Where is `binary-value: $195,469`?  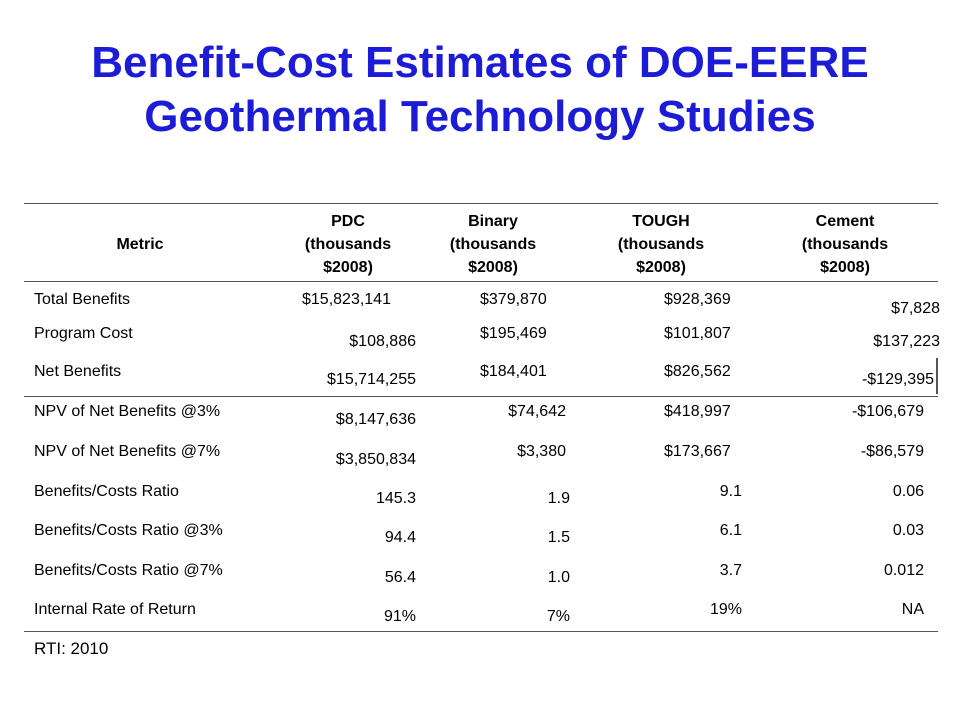 binary-value: $195,469 is located at coordinates (513, 333).